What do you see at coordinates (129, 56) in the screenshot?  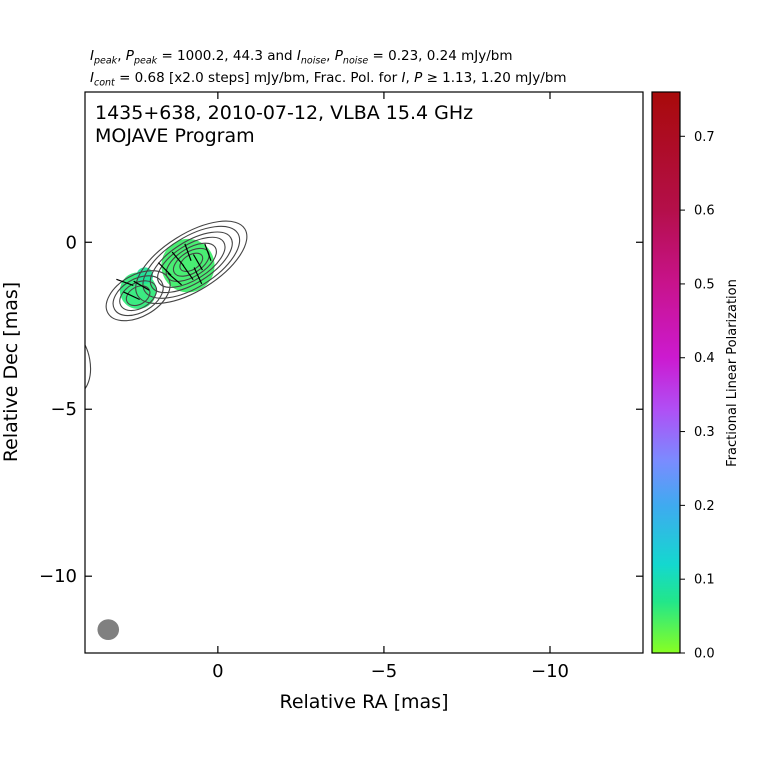 I see `p-peak-symbol: P` at bounding box center [129, 56].